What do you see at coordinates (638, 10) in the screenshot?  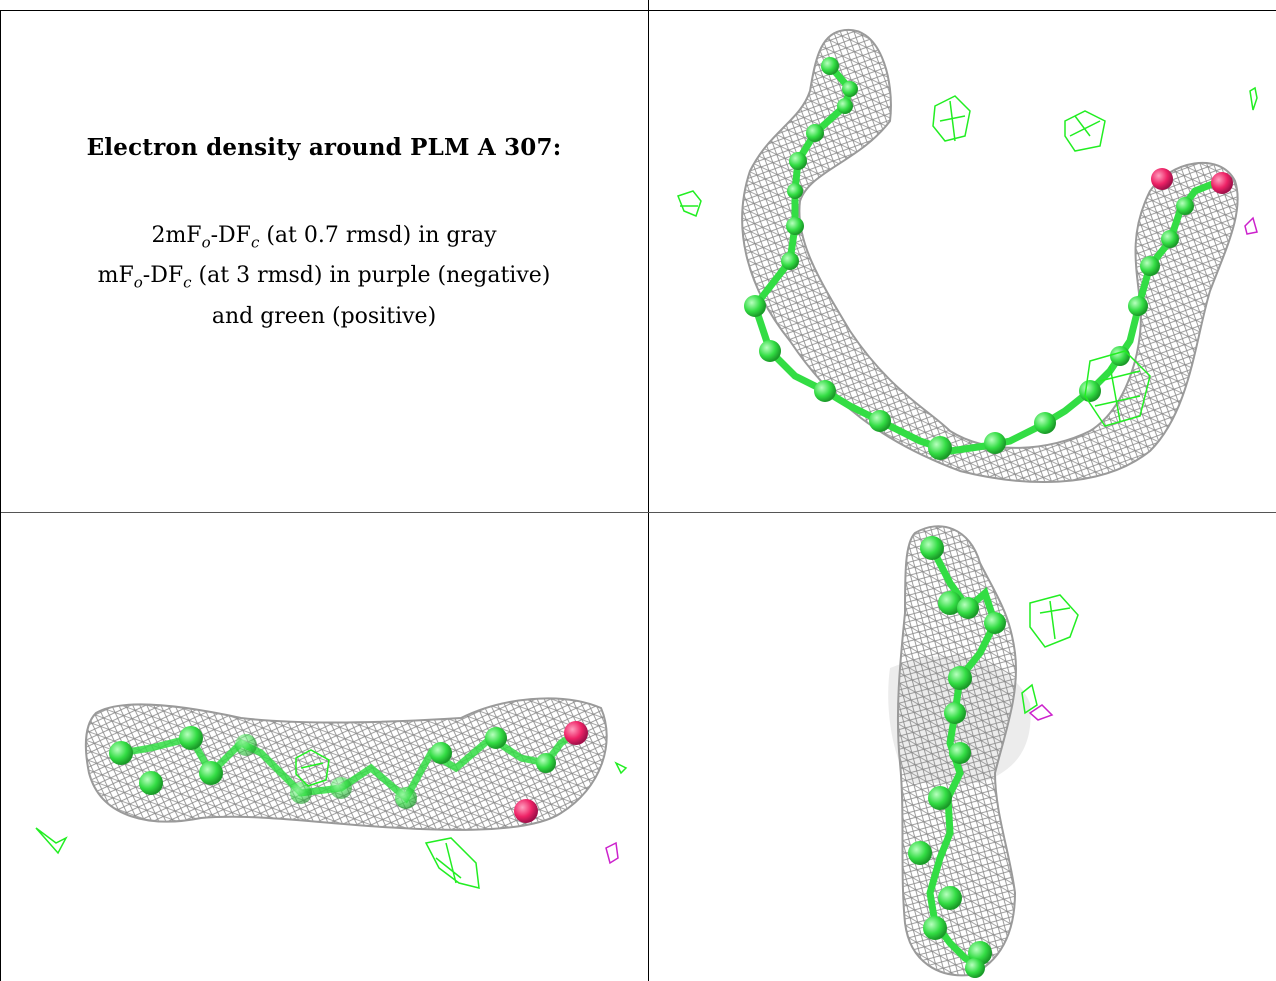 I see `grid-top-border` at bounding box center [638, 10].